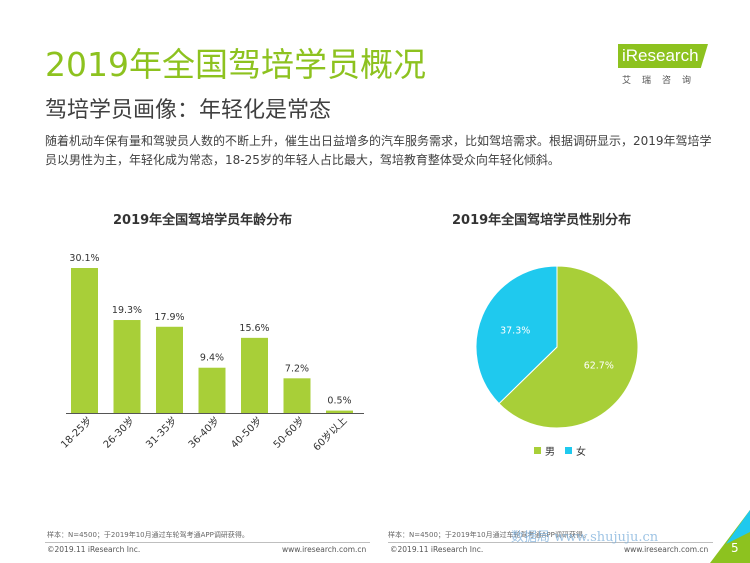 This screenshot has height=563, width=750. What do you see at coordinates (329, 433) in the screenshot?
I see `age-category-label-6: 60岁以上` at bounding box center [329, 433].